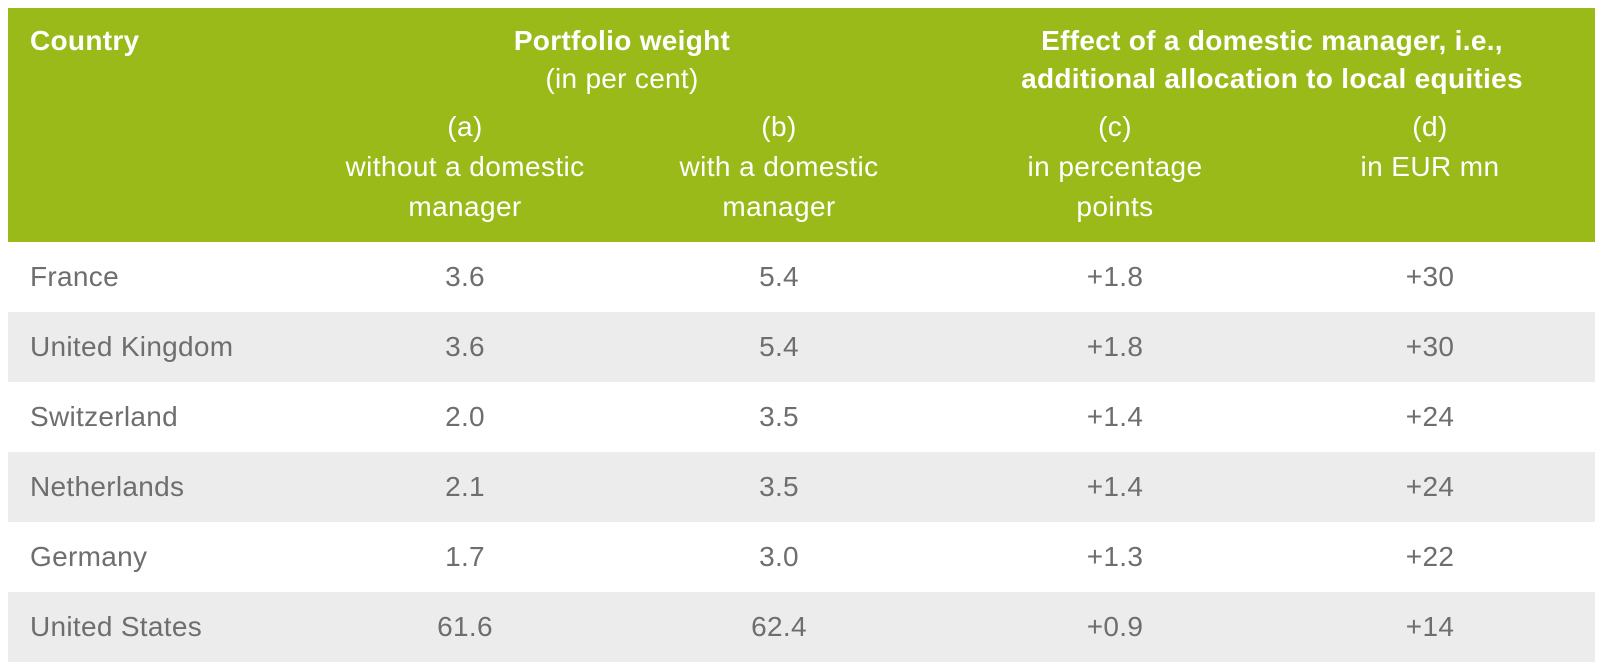  Describe the element at coordinates (801, 557) in the screenshot. I see `table-row: Germany 1.7 3.0 +1.3 +22` at that location.